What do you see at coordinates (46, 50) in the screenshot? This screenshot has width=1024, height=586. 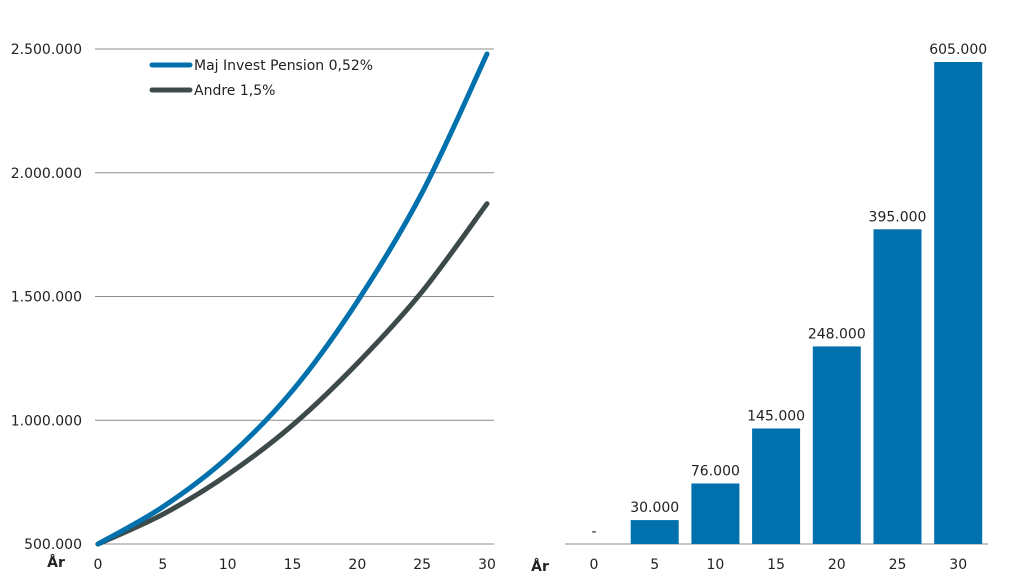 I see `line-chart-y-tick-label: 2.500.000` at bounding box center [46, 50].